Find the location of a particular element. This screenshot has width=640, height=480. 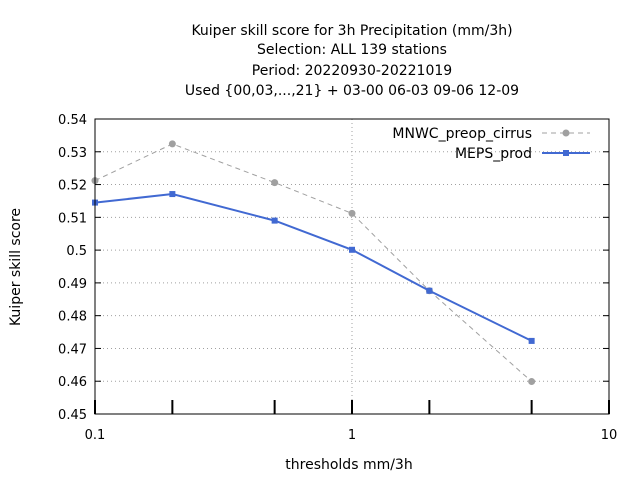

y-tick-label: 0.51 is located at coordinates (72, 218).